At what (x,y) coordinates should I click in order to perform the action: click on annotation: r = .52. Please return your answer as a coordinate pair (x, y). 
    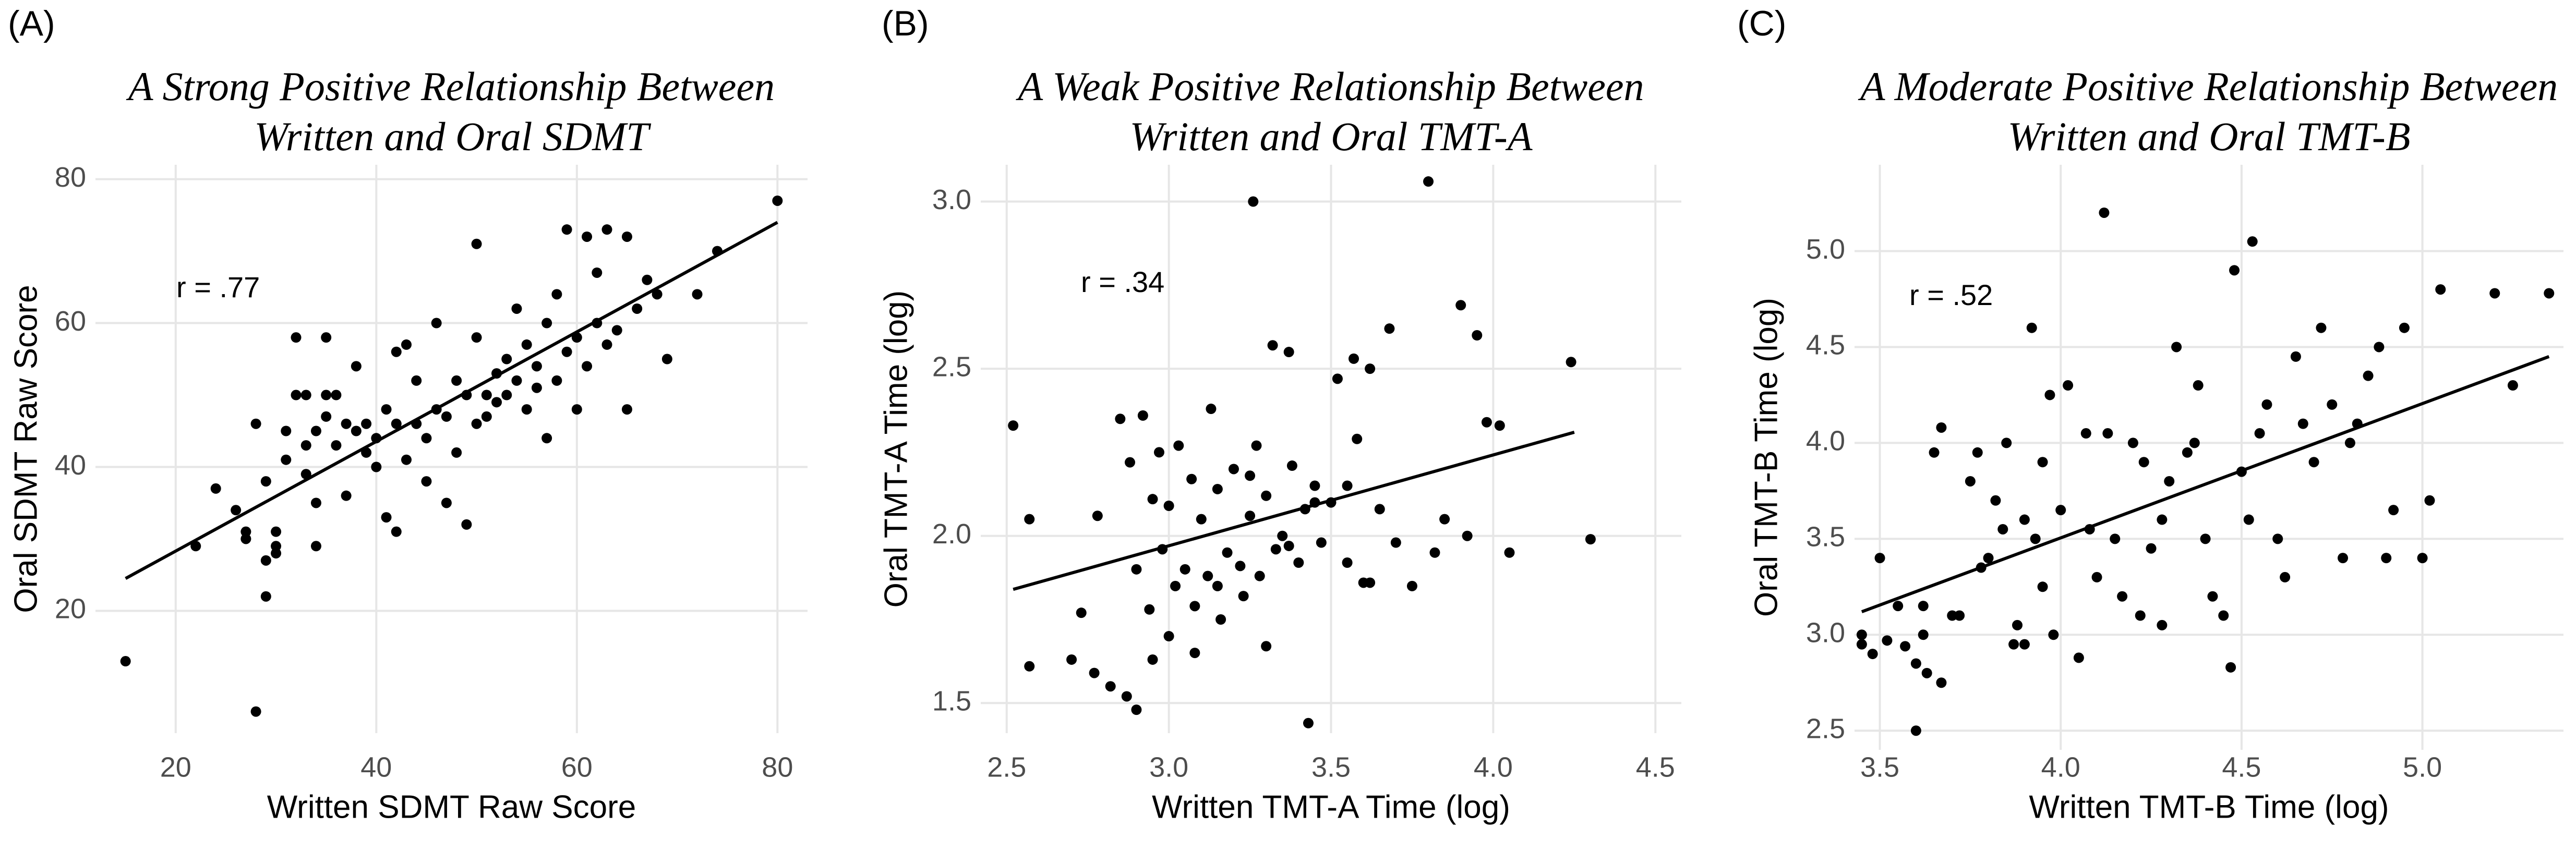
    Looking at the image, I should click on (1951, 295).